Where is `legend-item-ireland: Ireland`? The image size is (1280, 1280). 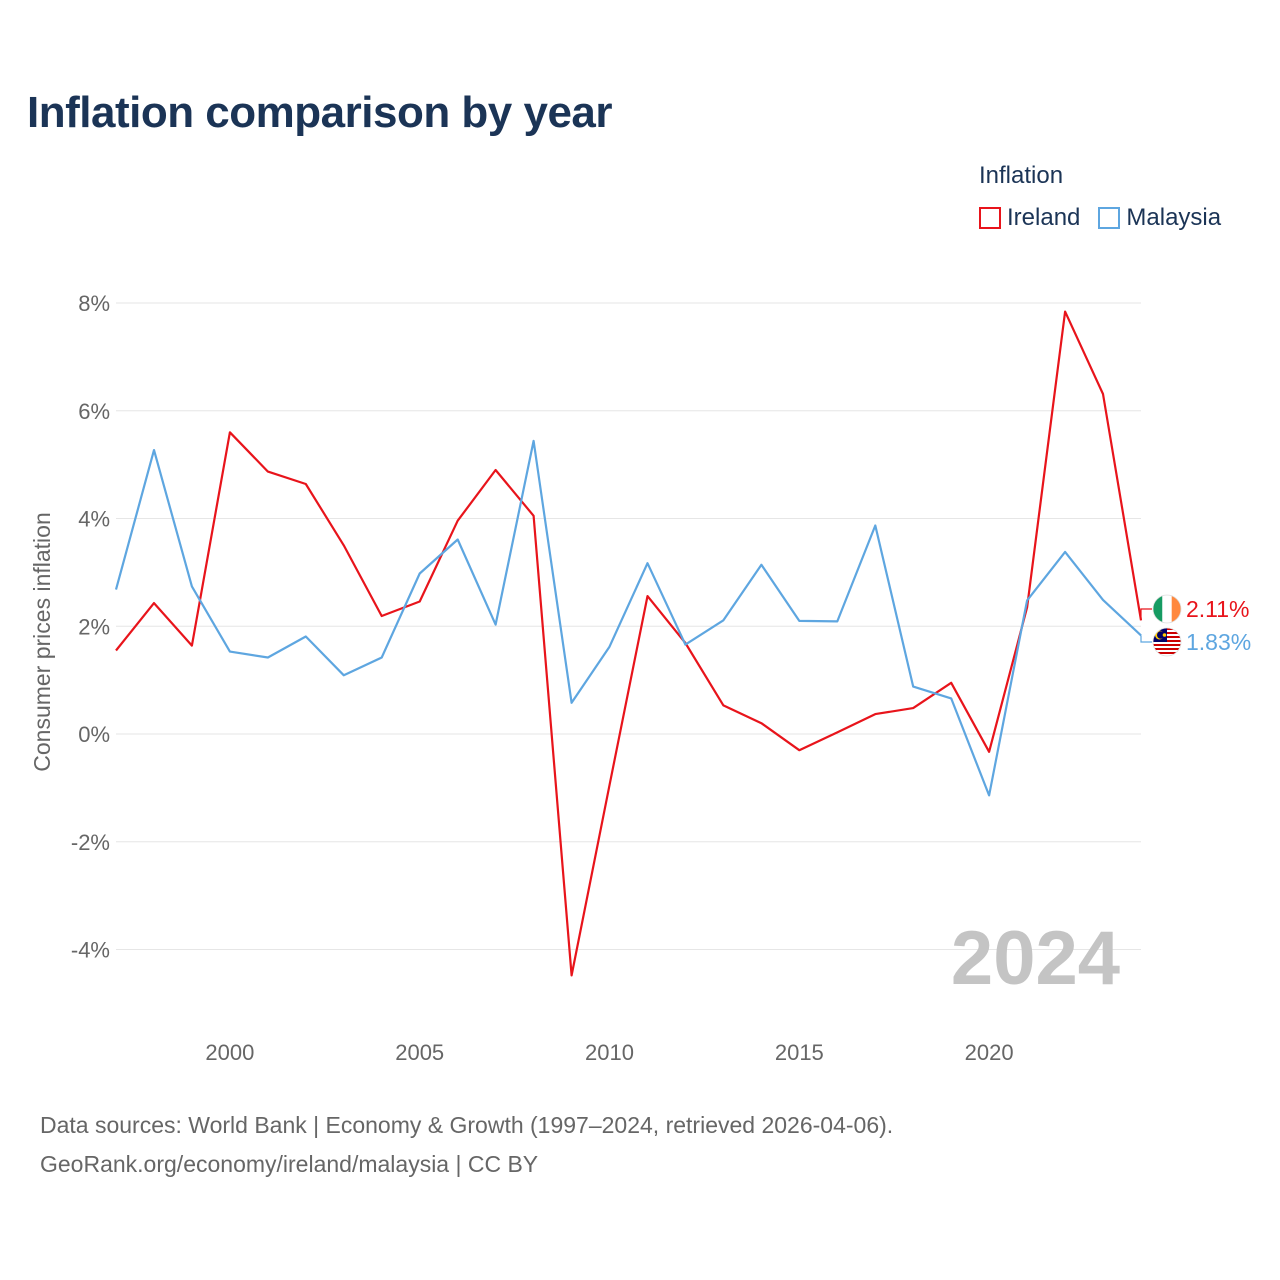 legend-item-ireland: Ireland is located at coordinates (1029, 218).